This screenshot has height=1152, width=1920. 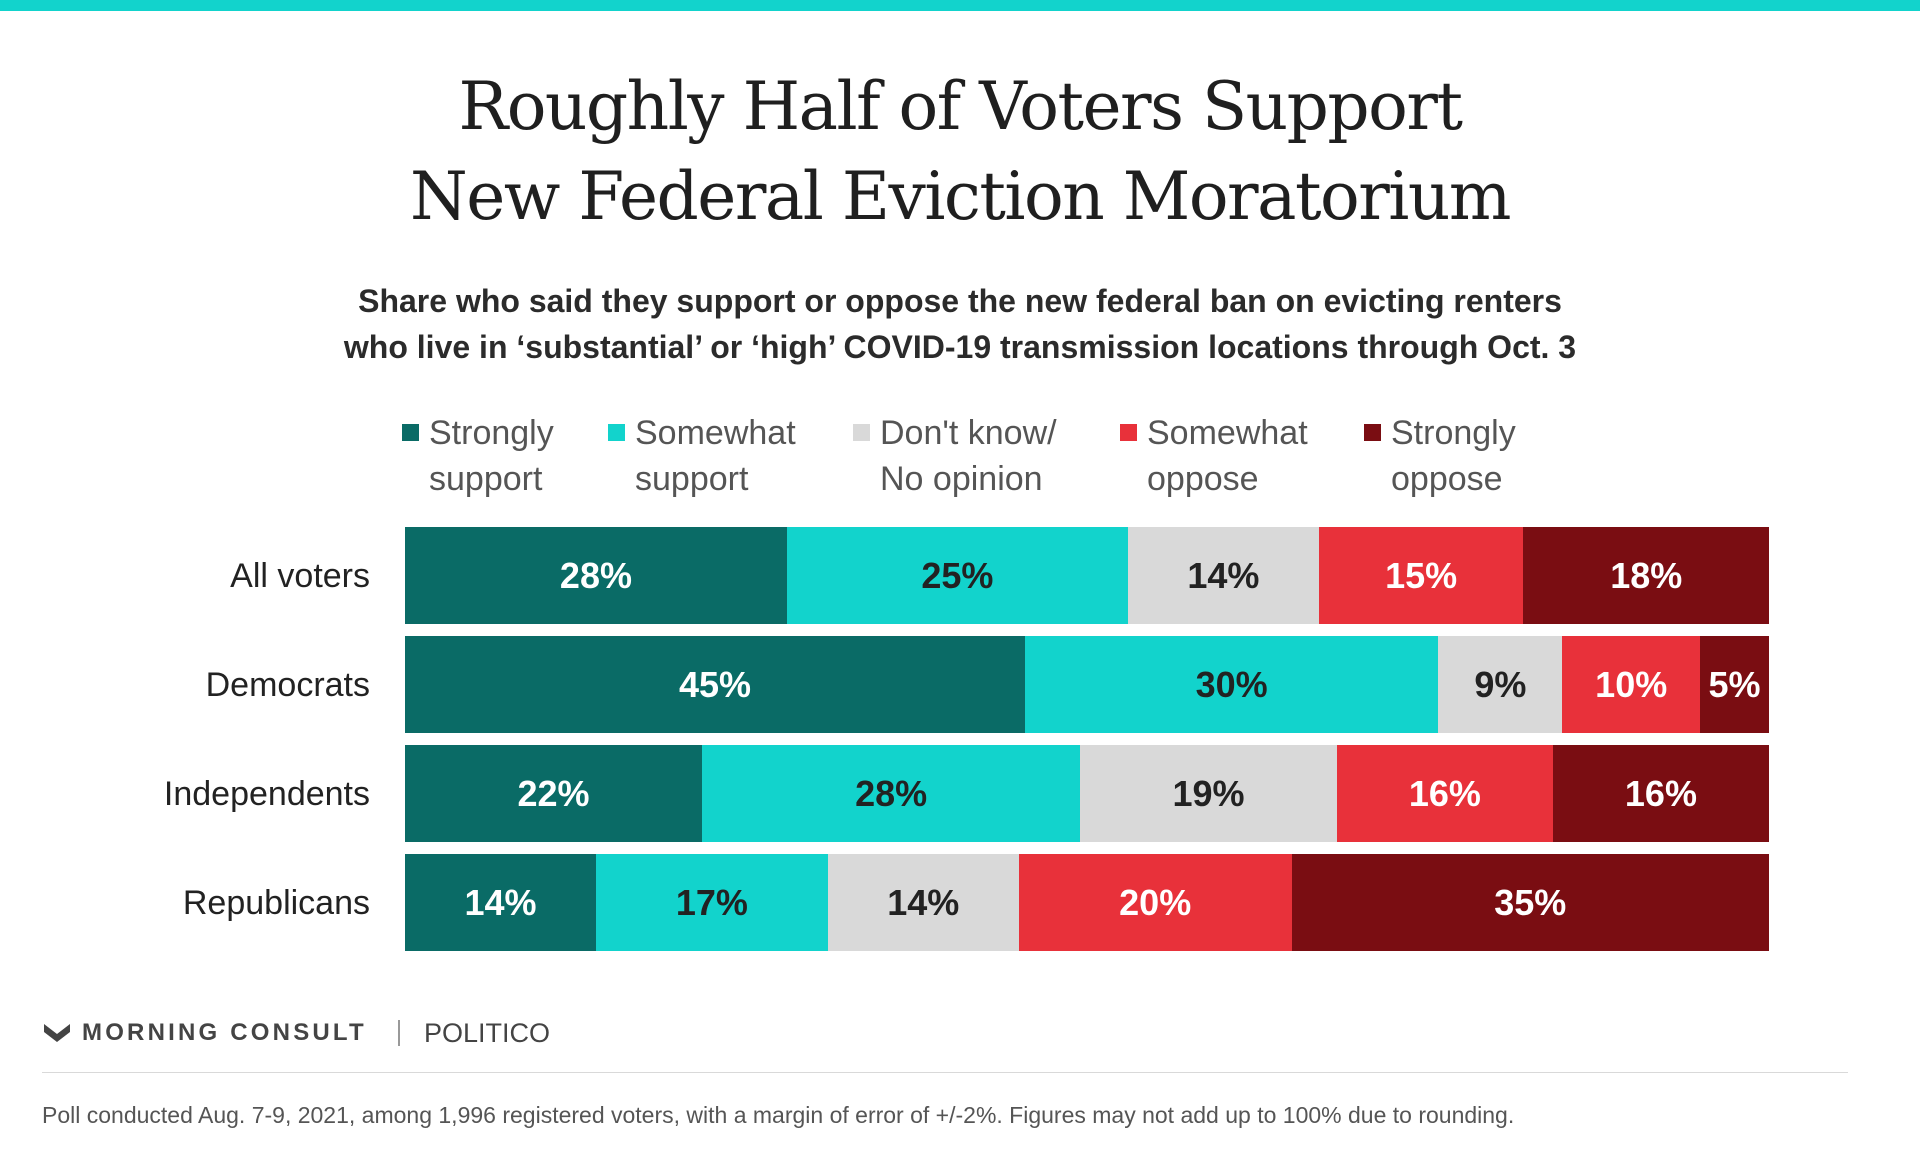 I want to click on legend-label: Don't know/No opinion, so click(x=968, y=456).